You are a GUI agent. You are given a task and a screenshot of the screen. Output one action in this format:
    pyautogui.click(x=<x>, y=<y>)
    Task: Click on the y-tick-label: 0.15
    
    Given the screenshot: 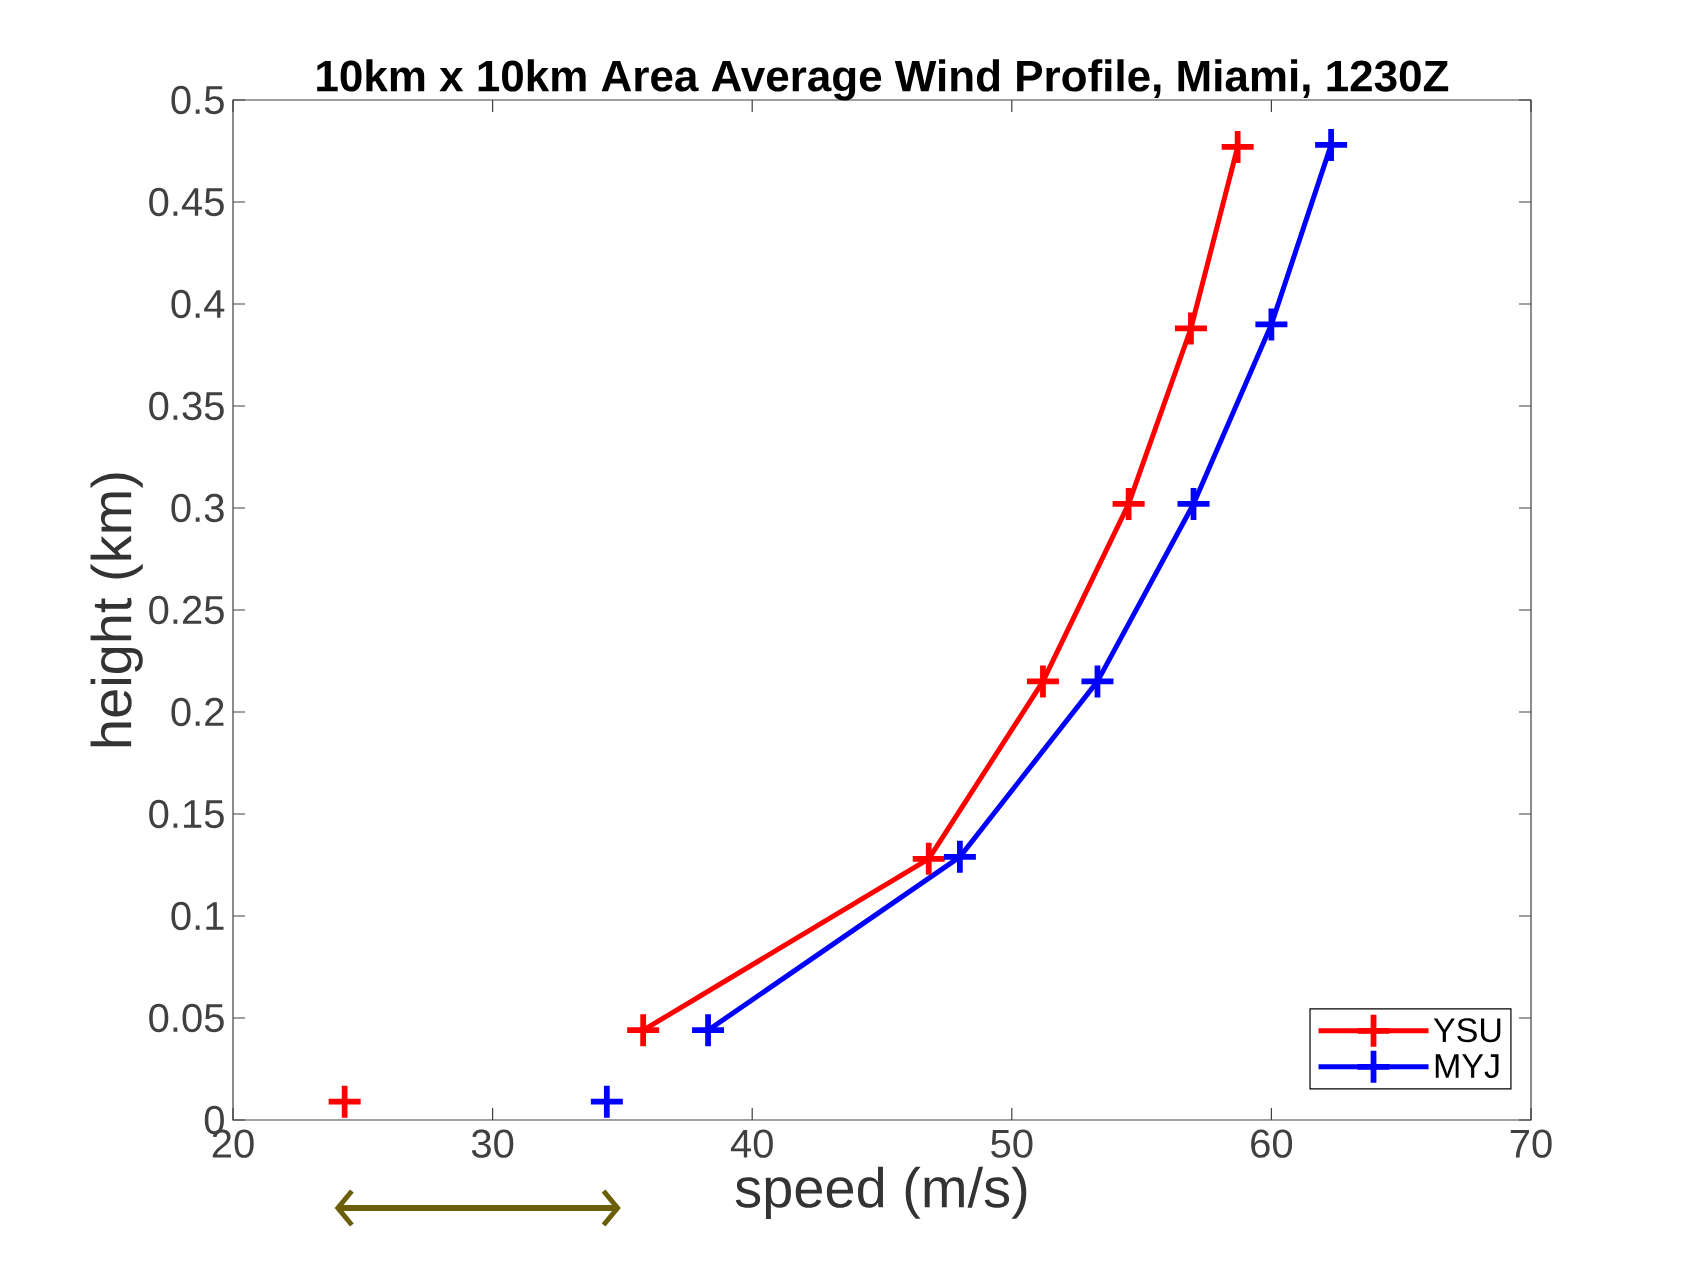 What is the action you would take?
    pyautogui.click(x=186, y=814)
    